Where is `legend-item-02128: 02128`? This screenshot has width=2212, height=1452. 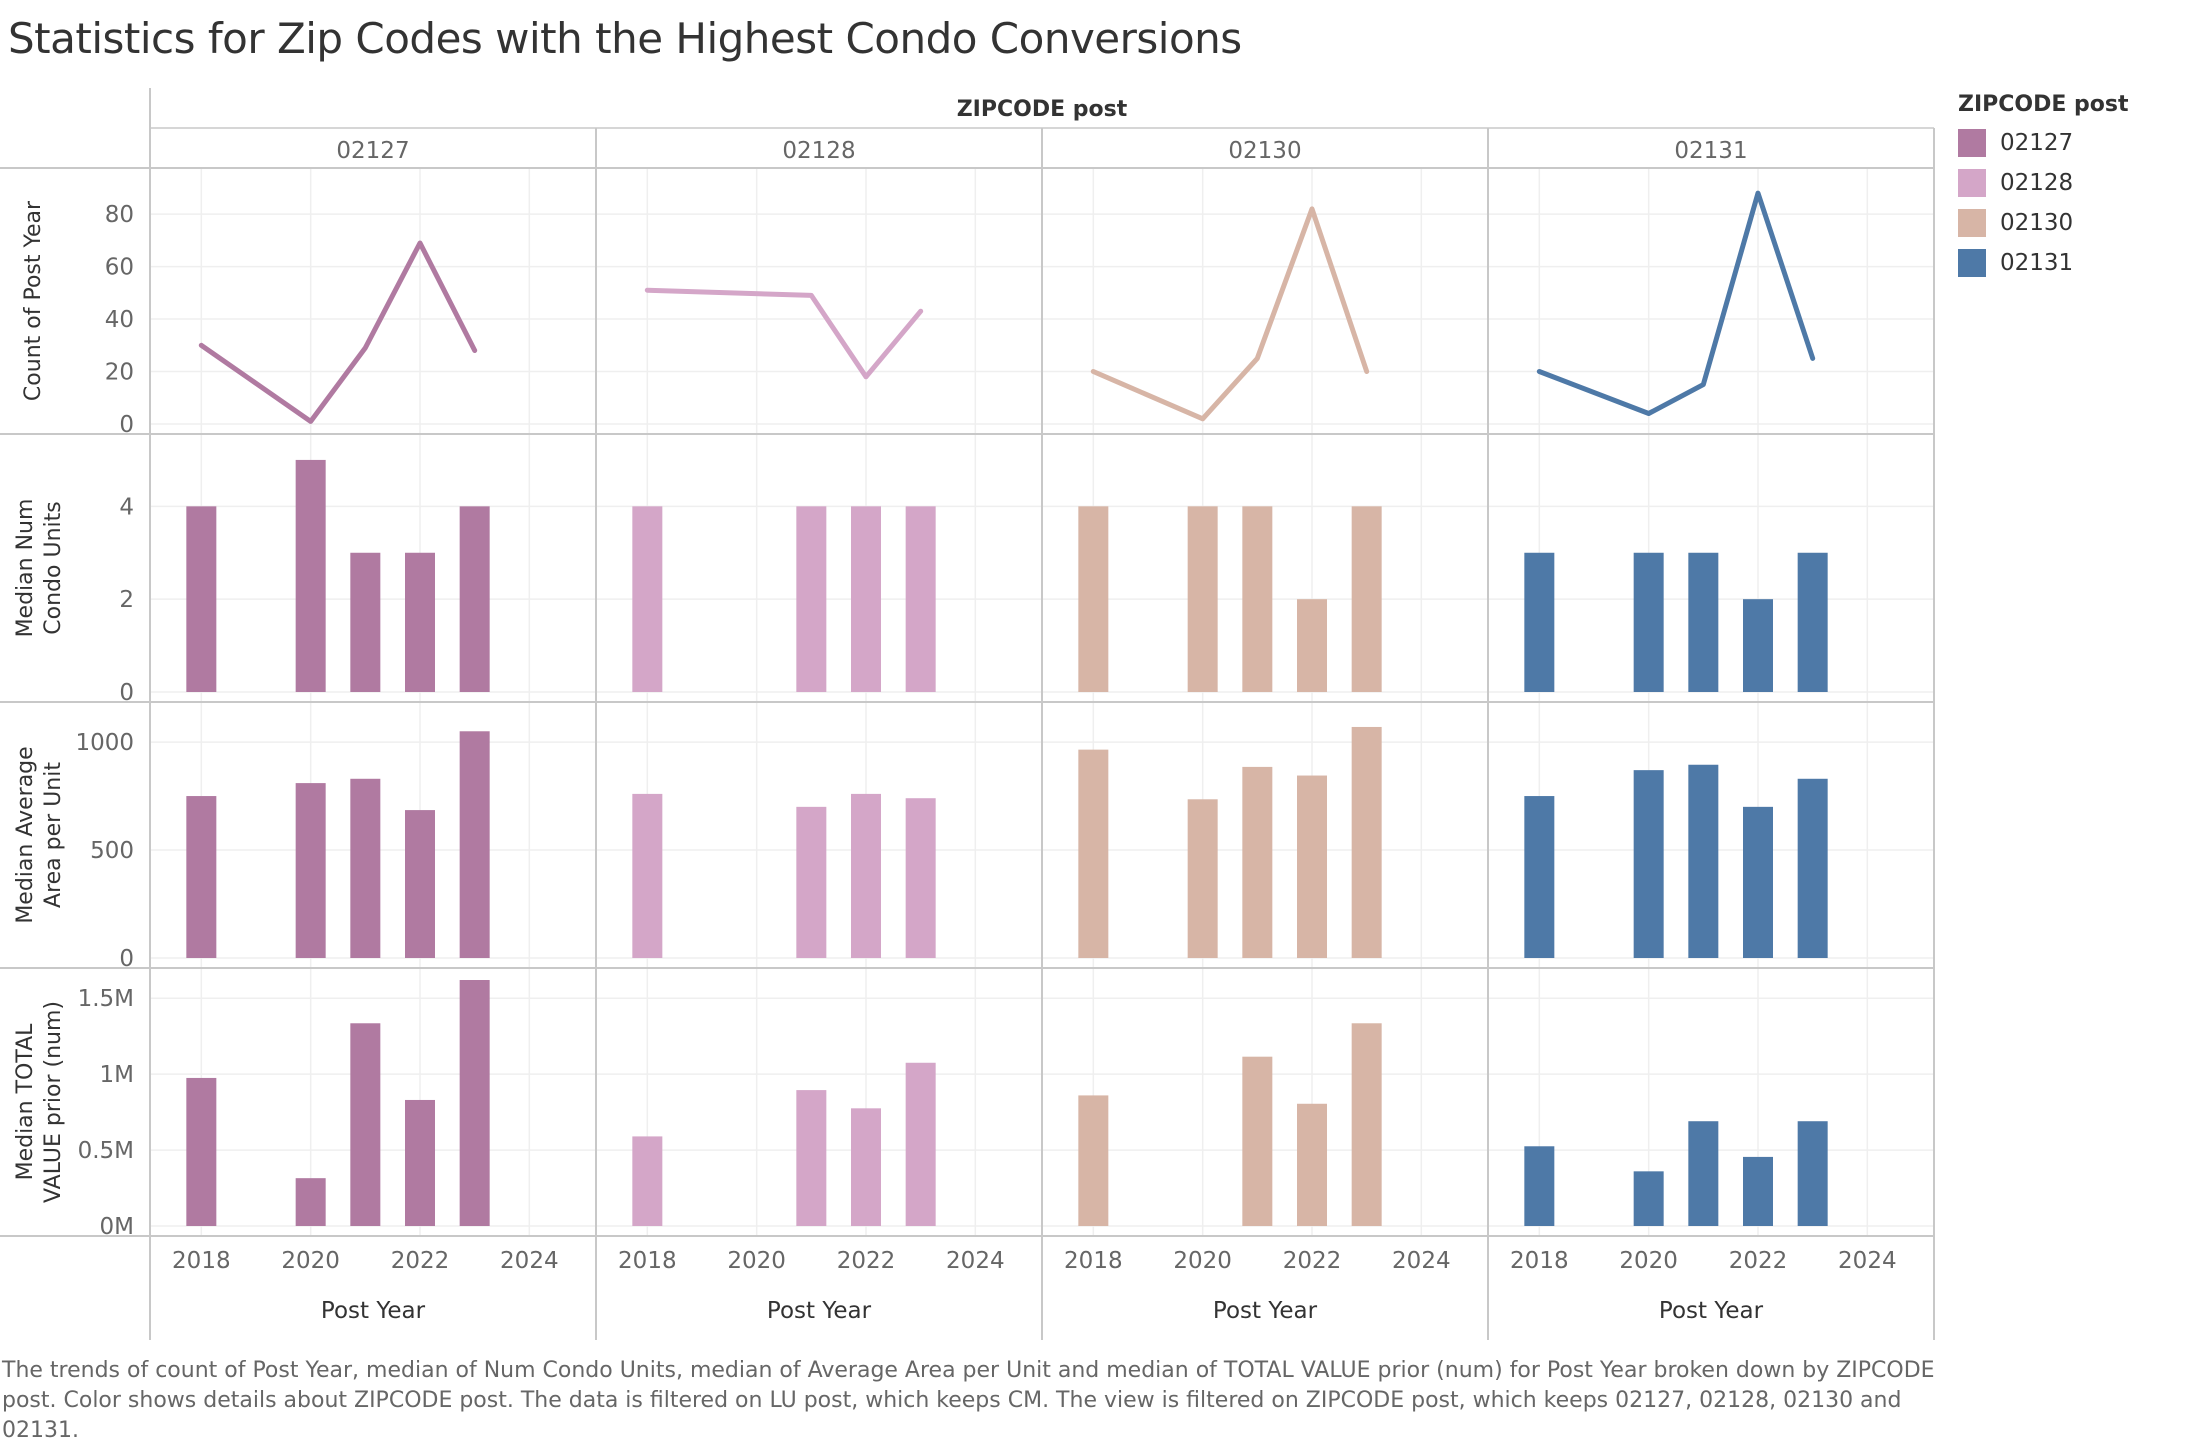
legend-item-02128: 02128 is located at coordinates (2043, 183).